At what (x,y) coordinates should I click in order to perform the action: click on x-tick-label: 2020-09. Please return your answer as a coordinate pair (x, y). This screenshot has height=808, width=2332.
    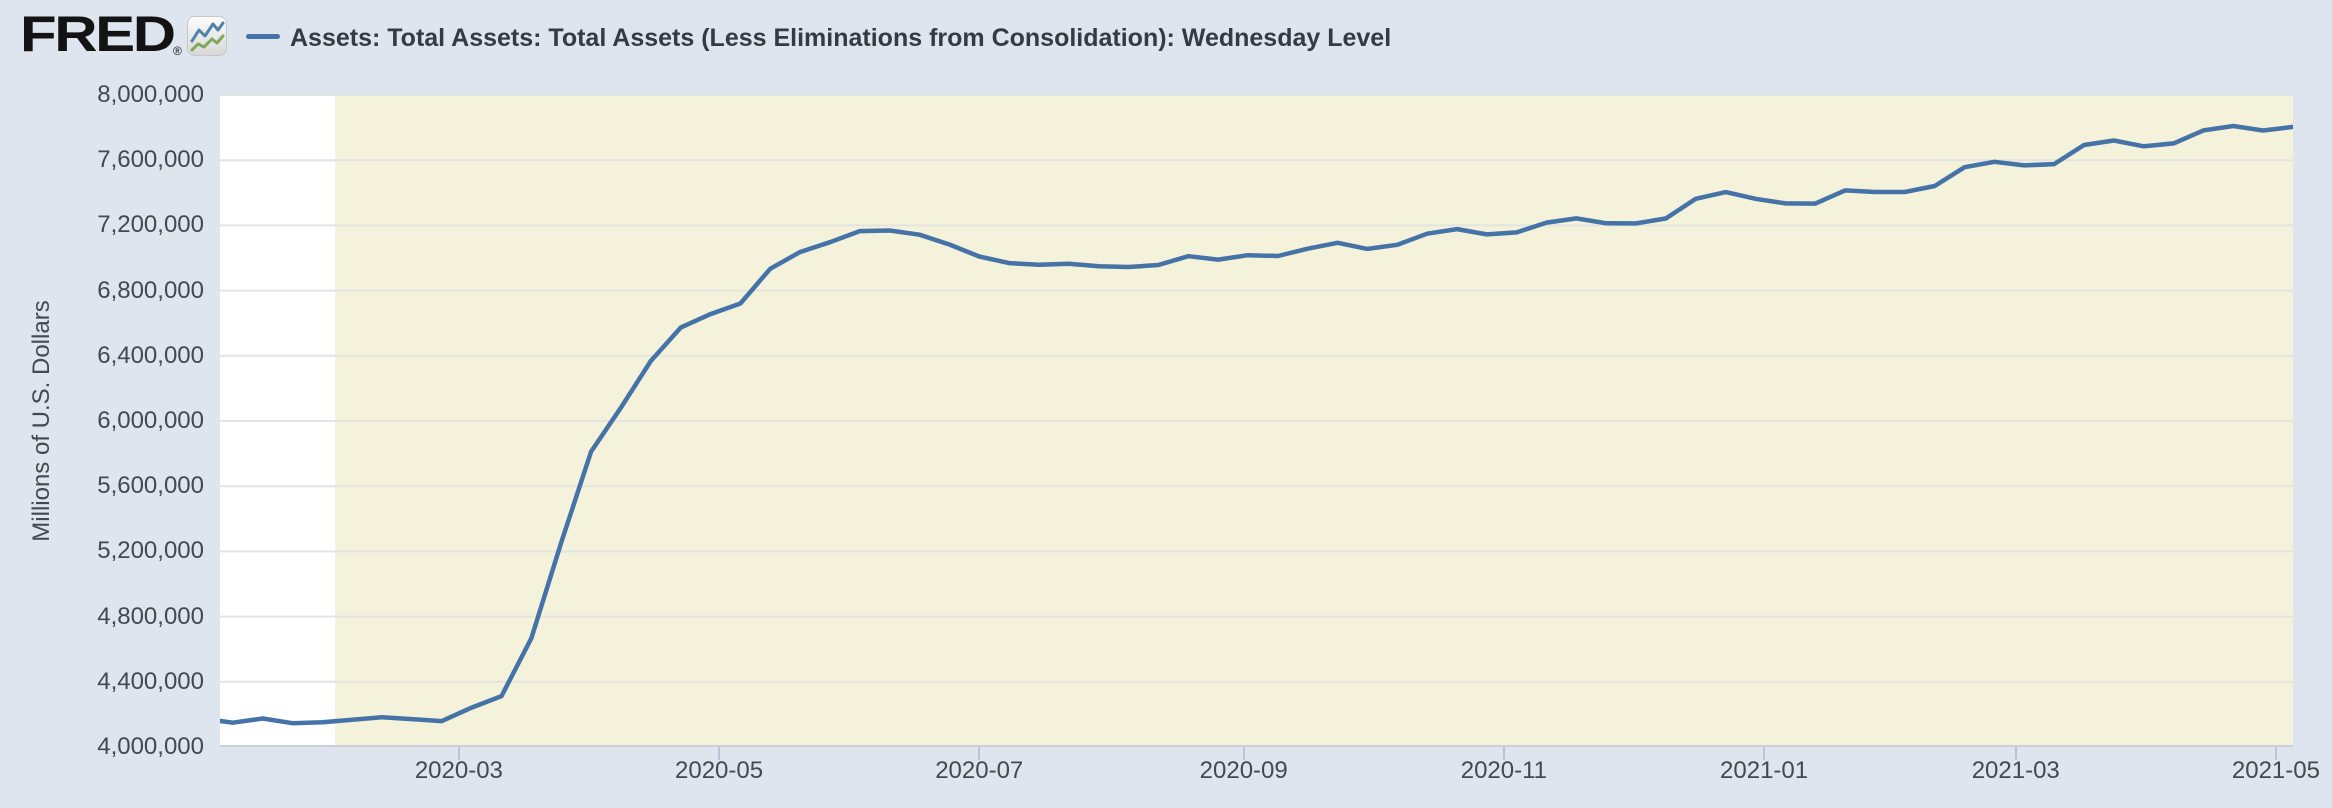
    Looking at the image, I should click on (1243, 770).